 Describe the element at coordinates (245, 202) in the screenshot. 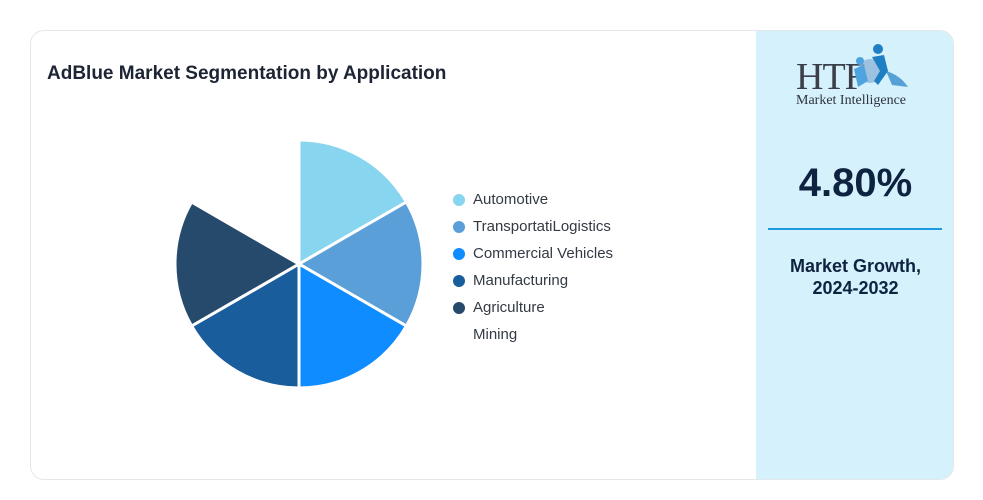

I see `pie-slice-mining` at that location.